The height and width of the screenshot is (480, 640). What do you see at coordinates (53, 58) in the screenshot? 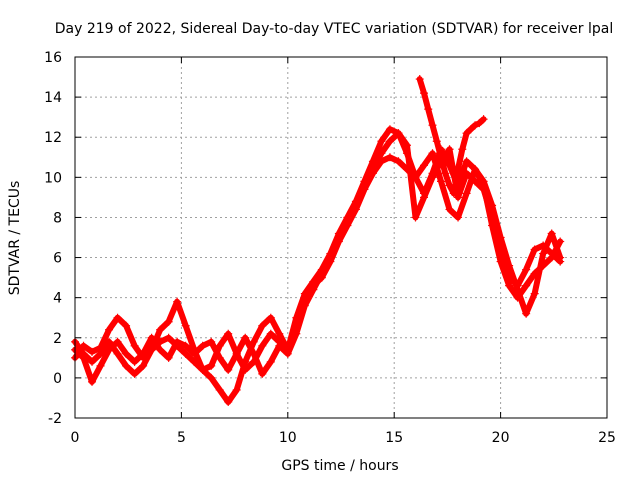
I see `y-tick-label: 16` at bounding box center [53, 58].